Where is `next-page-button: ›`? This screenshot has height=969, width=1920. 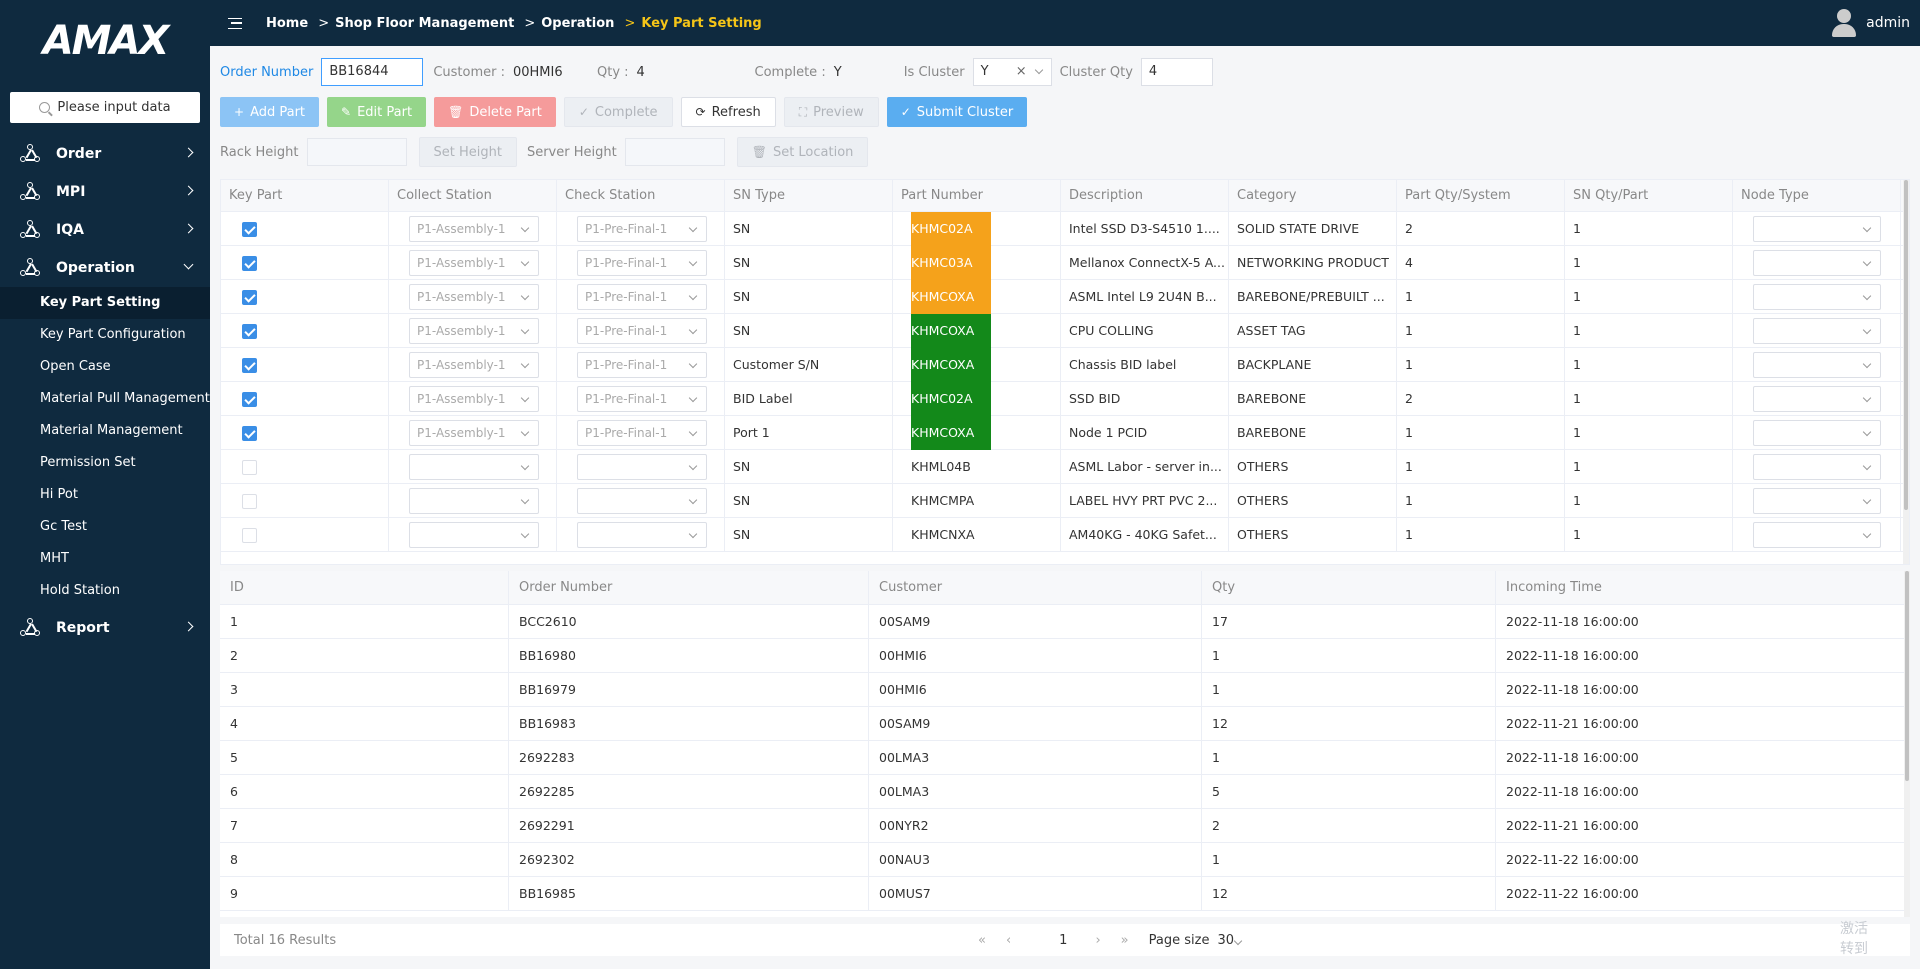 next-page-button: › is located at coordinates (1098, 940).